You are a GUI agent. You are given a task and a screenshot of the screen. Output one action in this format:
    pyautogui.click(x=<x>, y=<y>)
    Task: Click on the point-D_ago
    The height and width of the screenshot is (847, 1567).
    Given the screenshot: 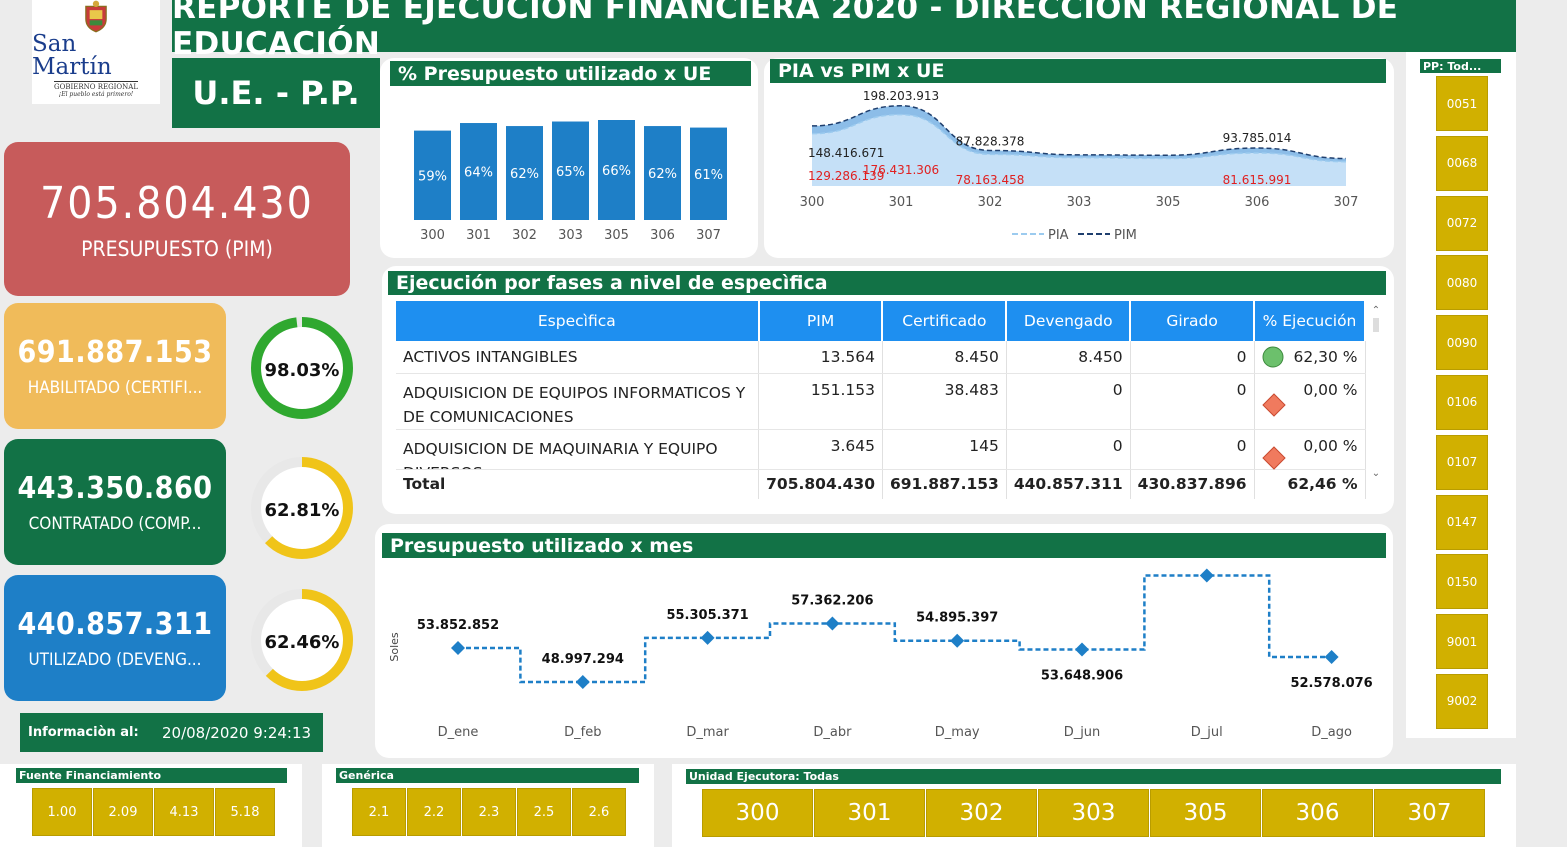 What is the action you would take?
    pyautogui.click(x=1331, y=656)
    